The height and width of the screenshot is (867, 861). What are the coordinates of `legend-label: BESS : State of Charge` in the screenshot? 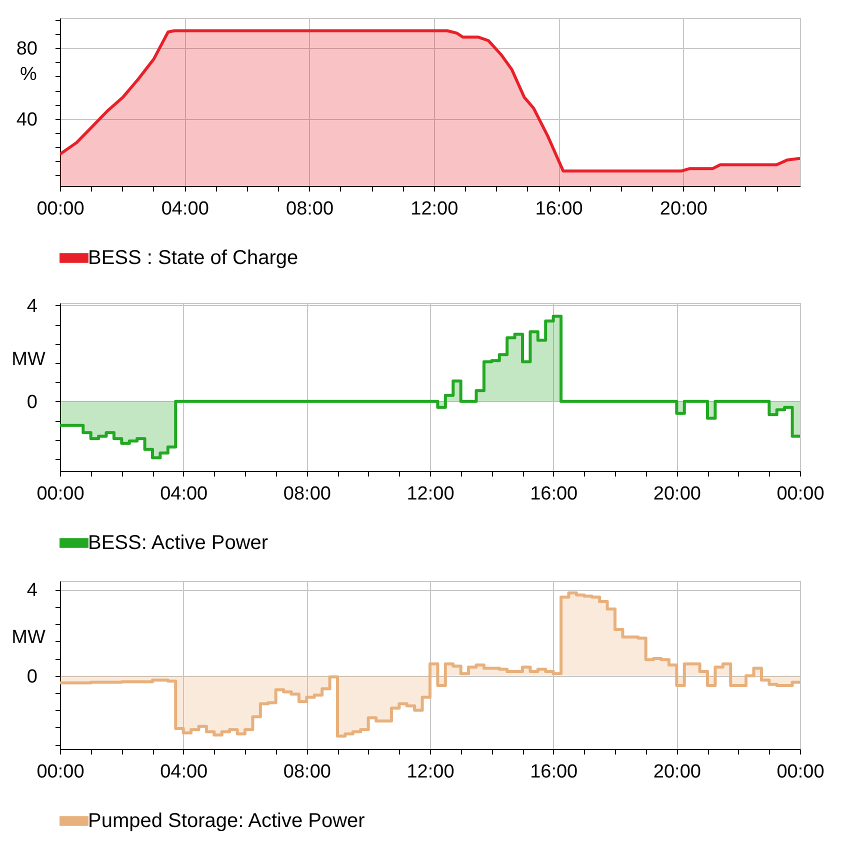 It's located at (193, 258).